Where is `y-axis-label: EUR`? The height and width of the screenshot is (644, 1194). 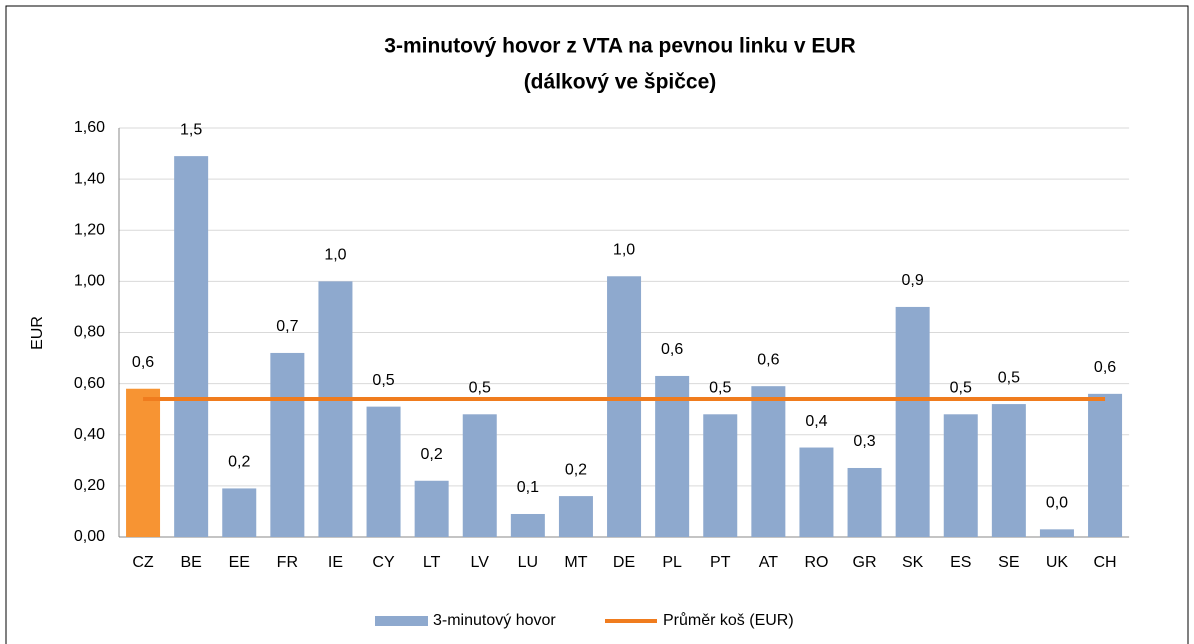 y-axis-label: EUR is located at coordinates (37, 333).